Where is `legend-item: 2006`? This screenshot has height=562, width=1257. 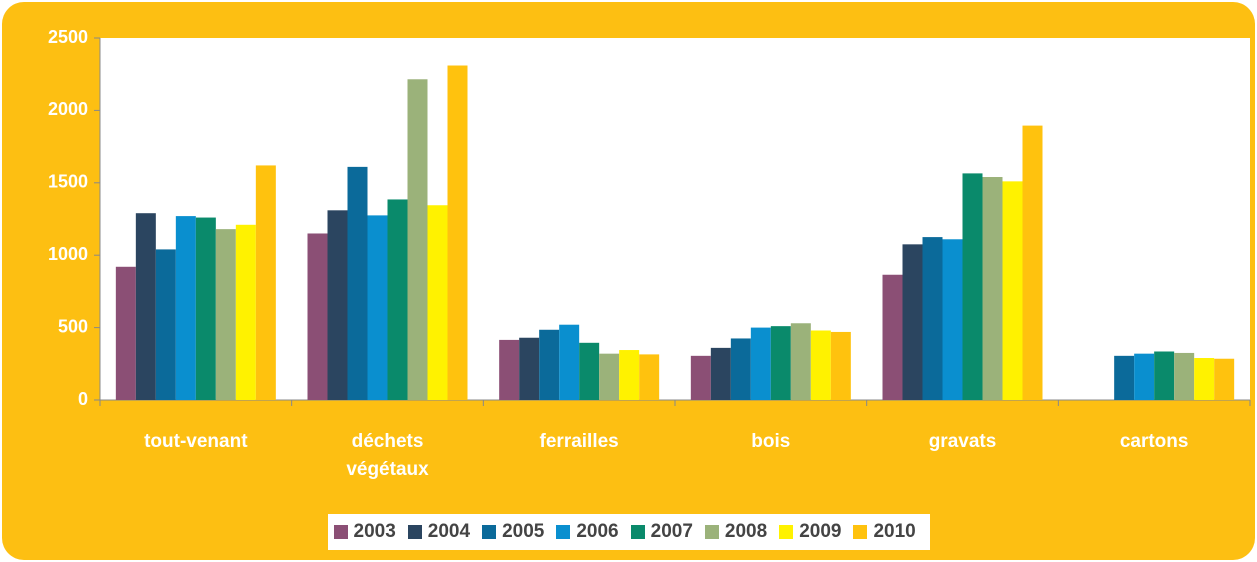 legend-item: 2006 is located at coordinates (587, 532).